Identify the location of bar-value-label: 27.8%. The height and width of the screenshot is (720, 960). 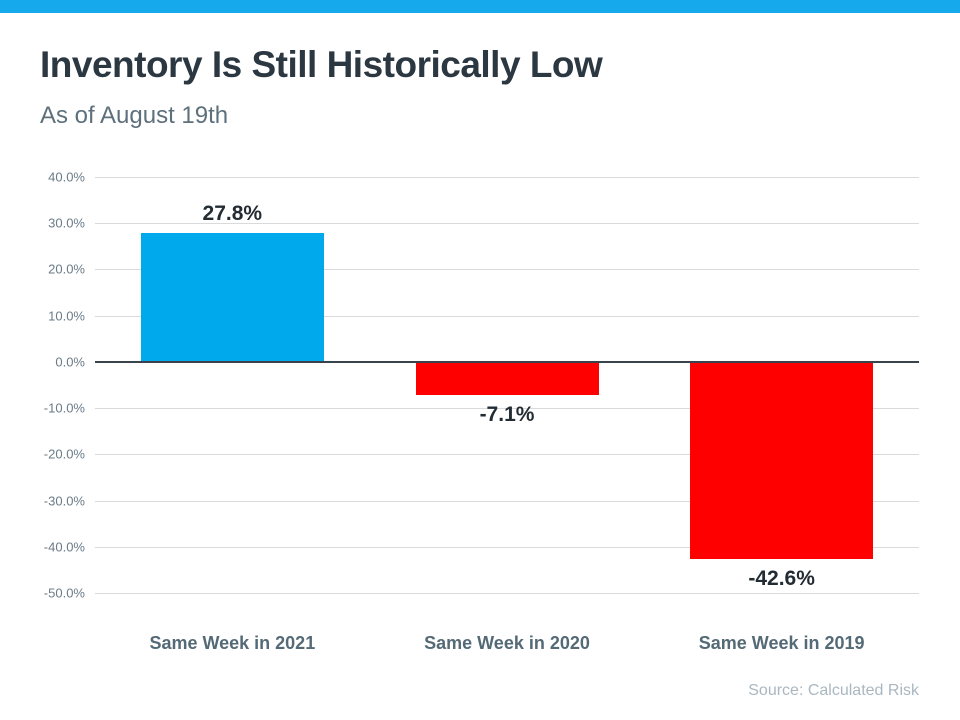
(232, 214).